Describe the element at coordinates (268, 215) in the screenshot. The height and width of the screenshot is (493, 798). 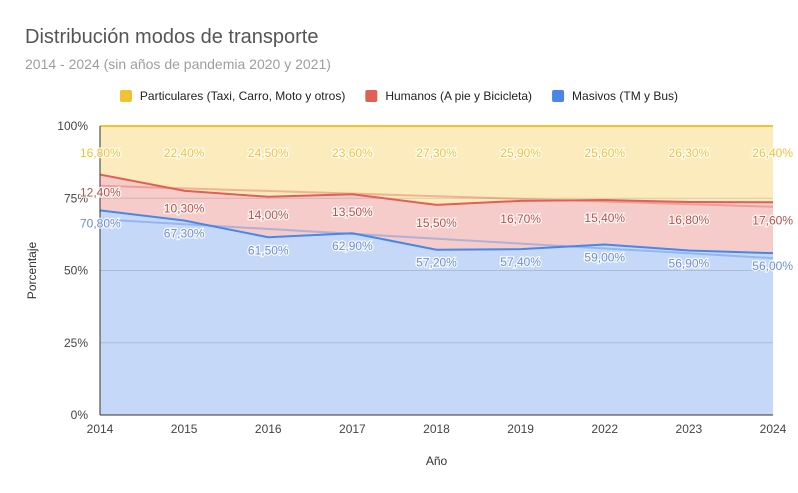
I see `data-label: 14,00%` at that location.